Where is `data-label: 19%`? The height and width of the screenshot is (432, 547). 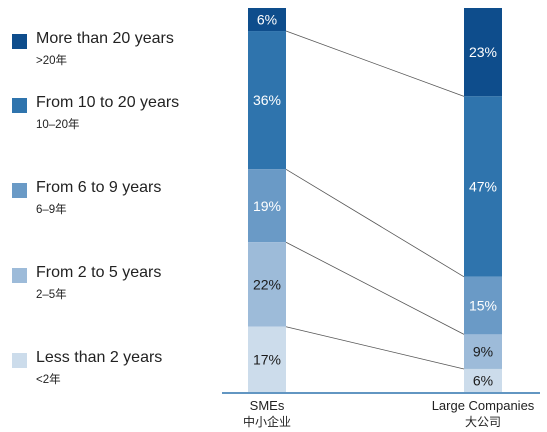 data-label: 19% is located at coordinates (267, 206).